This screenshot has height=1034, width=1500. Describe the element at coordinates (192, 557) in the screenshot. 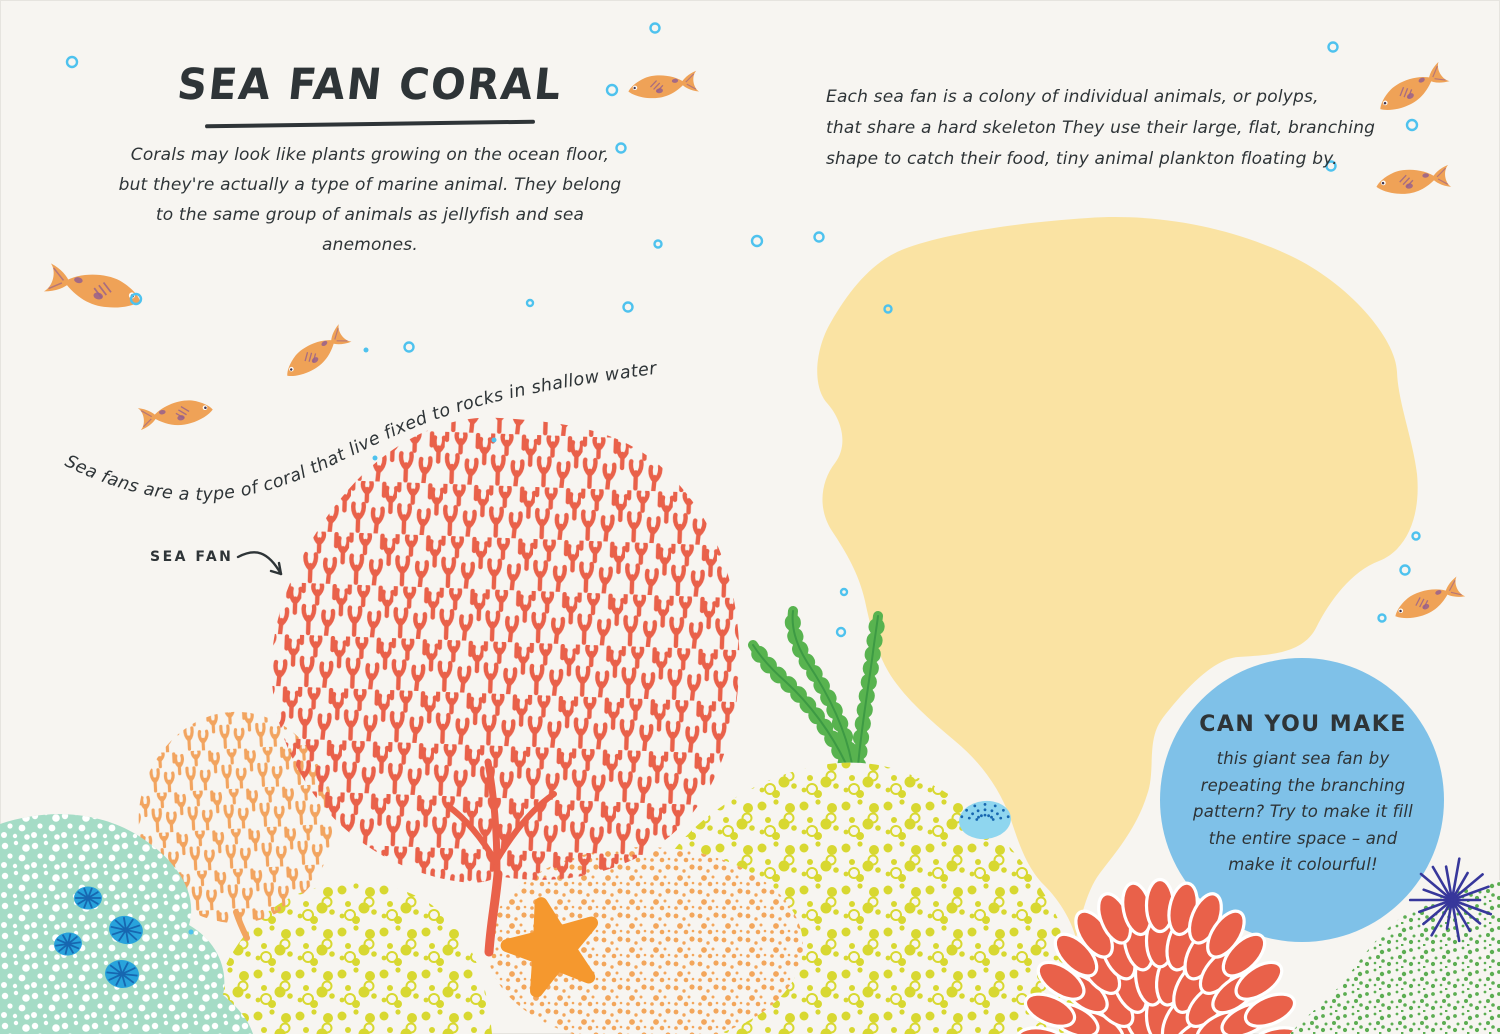

I see `sea-fan-label: SEA FAN` at that location.